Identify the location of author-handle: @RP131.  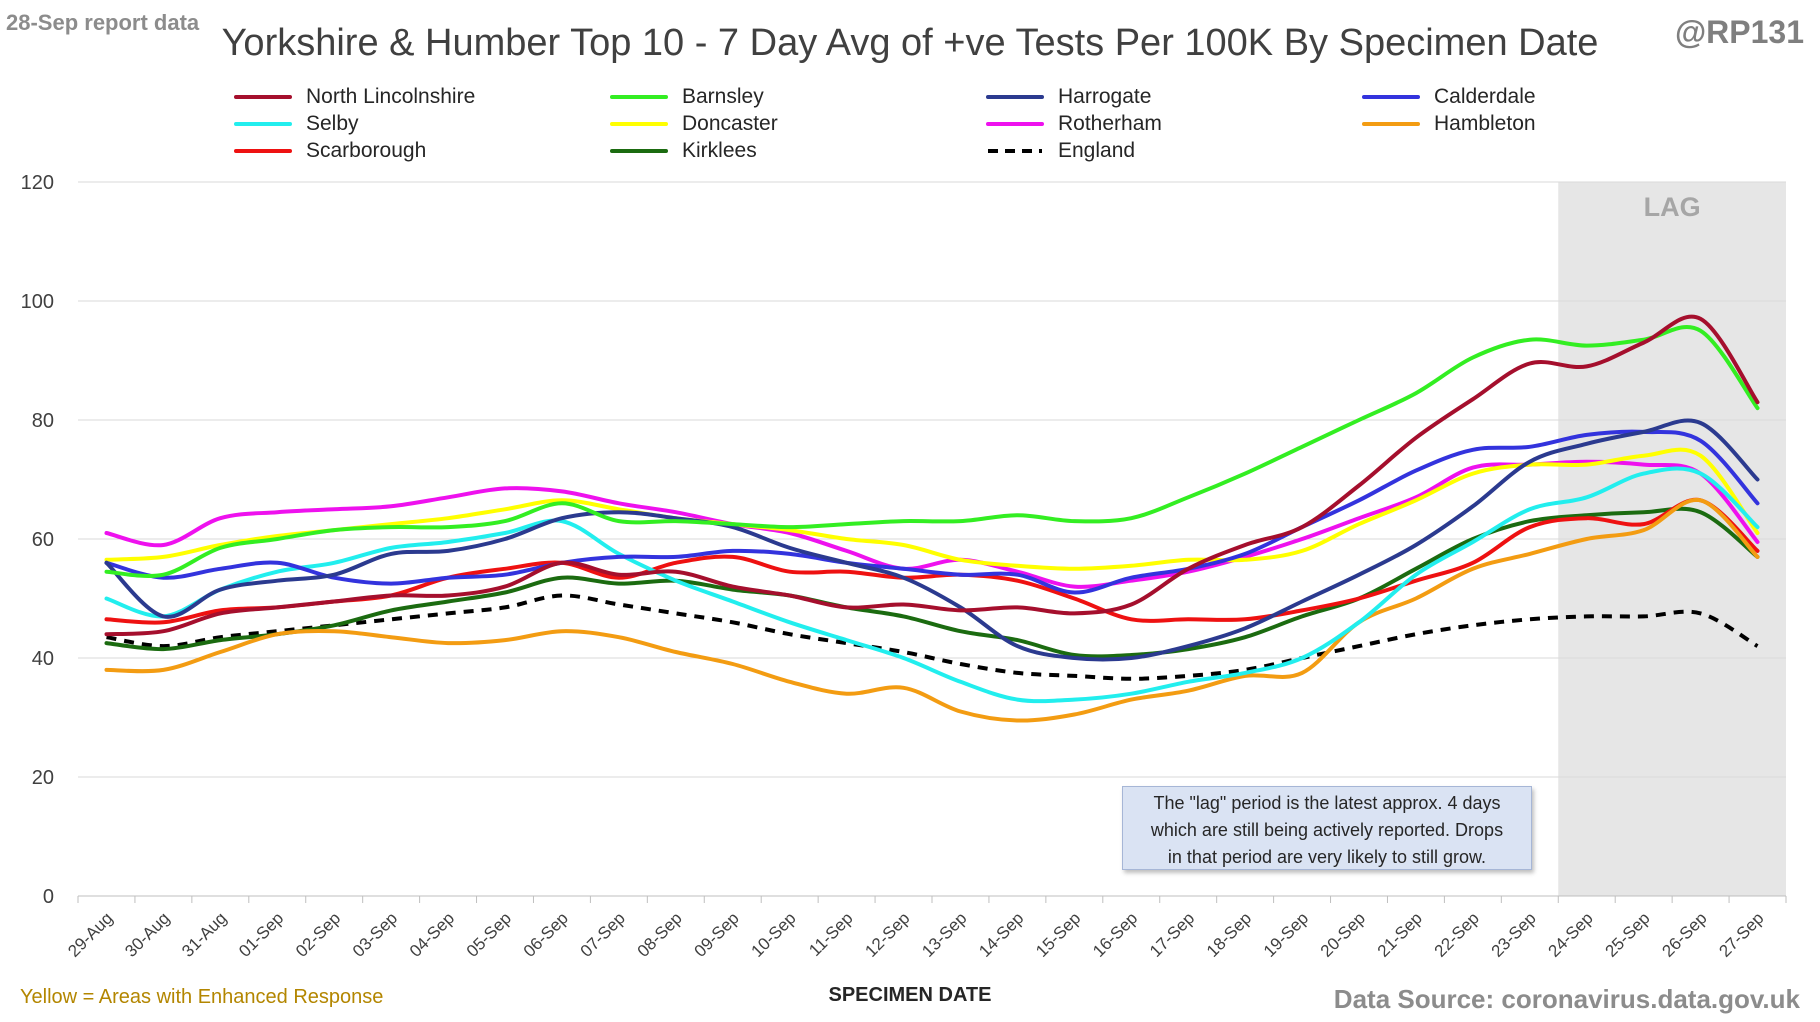
(1739, 32).